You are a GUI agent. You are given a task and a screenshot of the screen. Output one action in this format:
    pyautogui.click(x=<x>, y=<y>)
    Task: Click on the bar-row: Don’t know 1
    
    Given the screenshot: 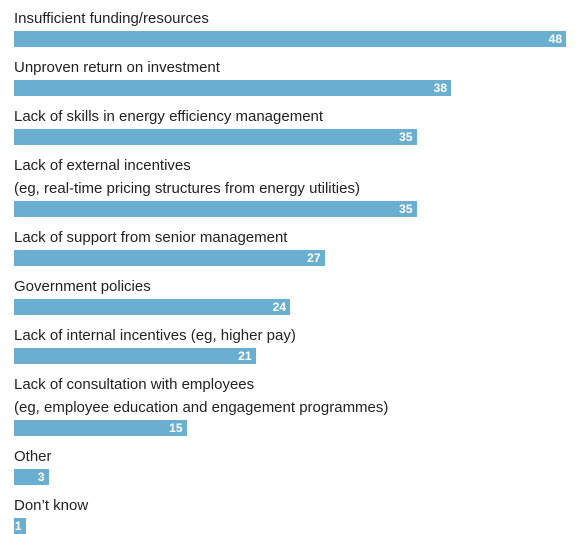 What is the action you would take?
    pyautogui.click(x=297, y=514)
    